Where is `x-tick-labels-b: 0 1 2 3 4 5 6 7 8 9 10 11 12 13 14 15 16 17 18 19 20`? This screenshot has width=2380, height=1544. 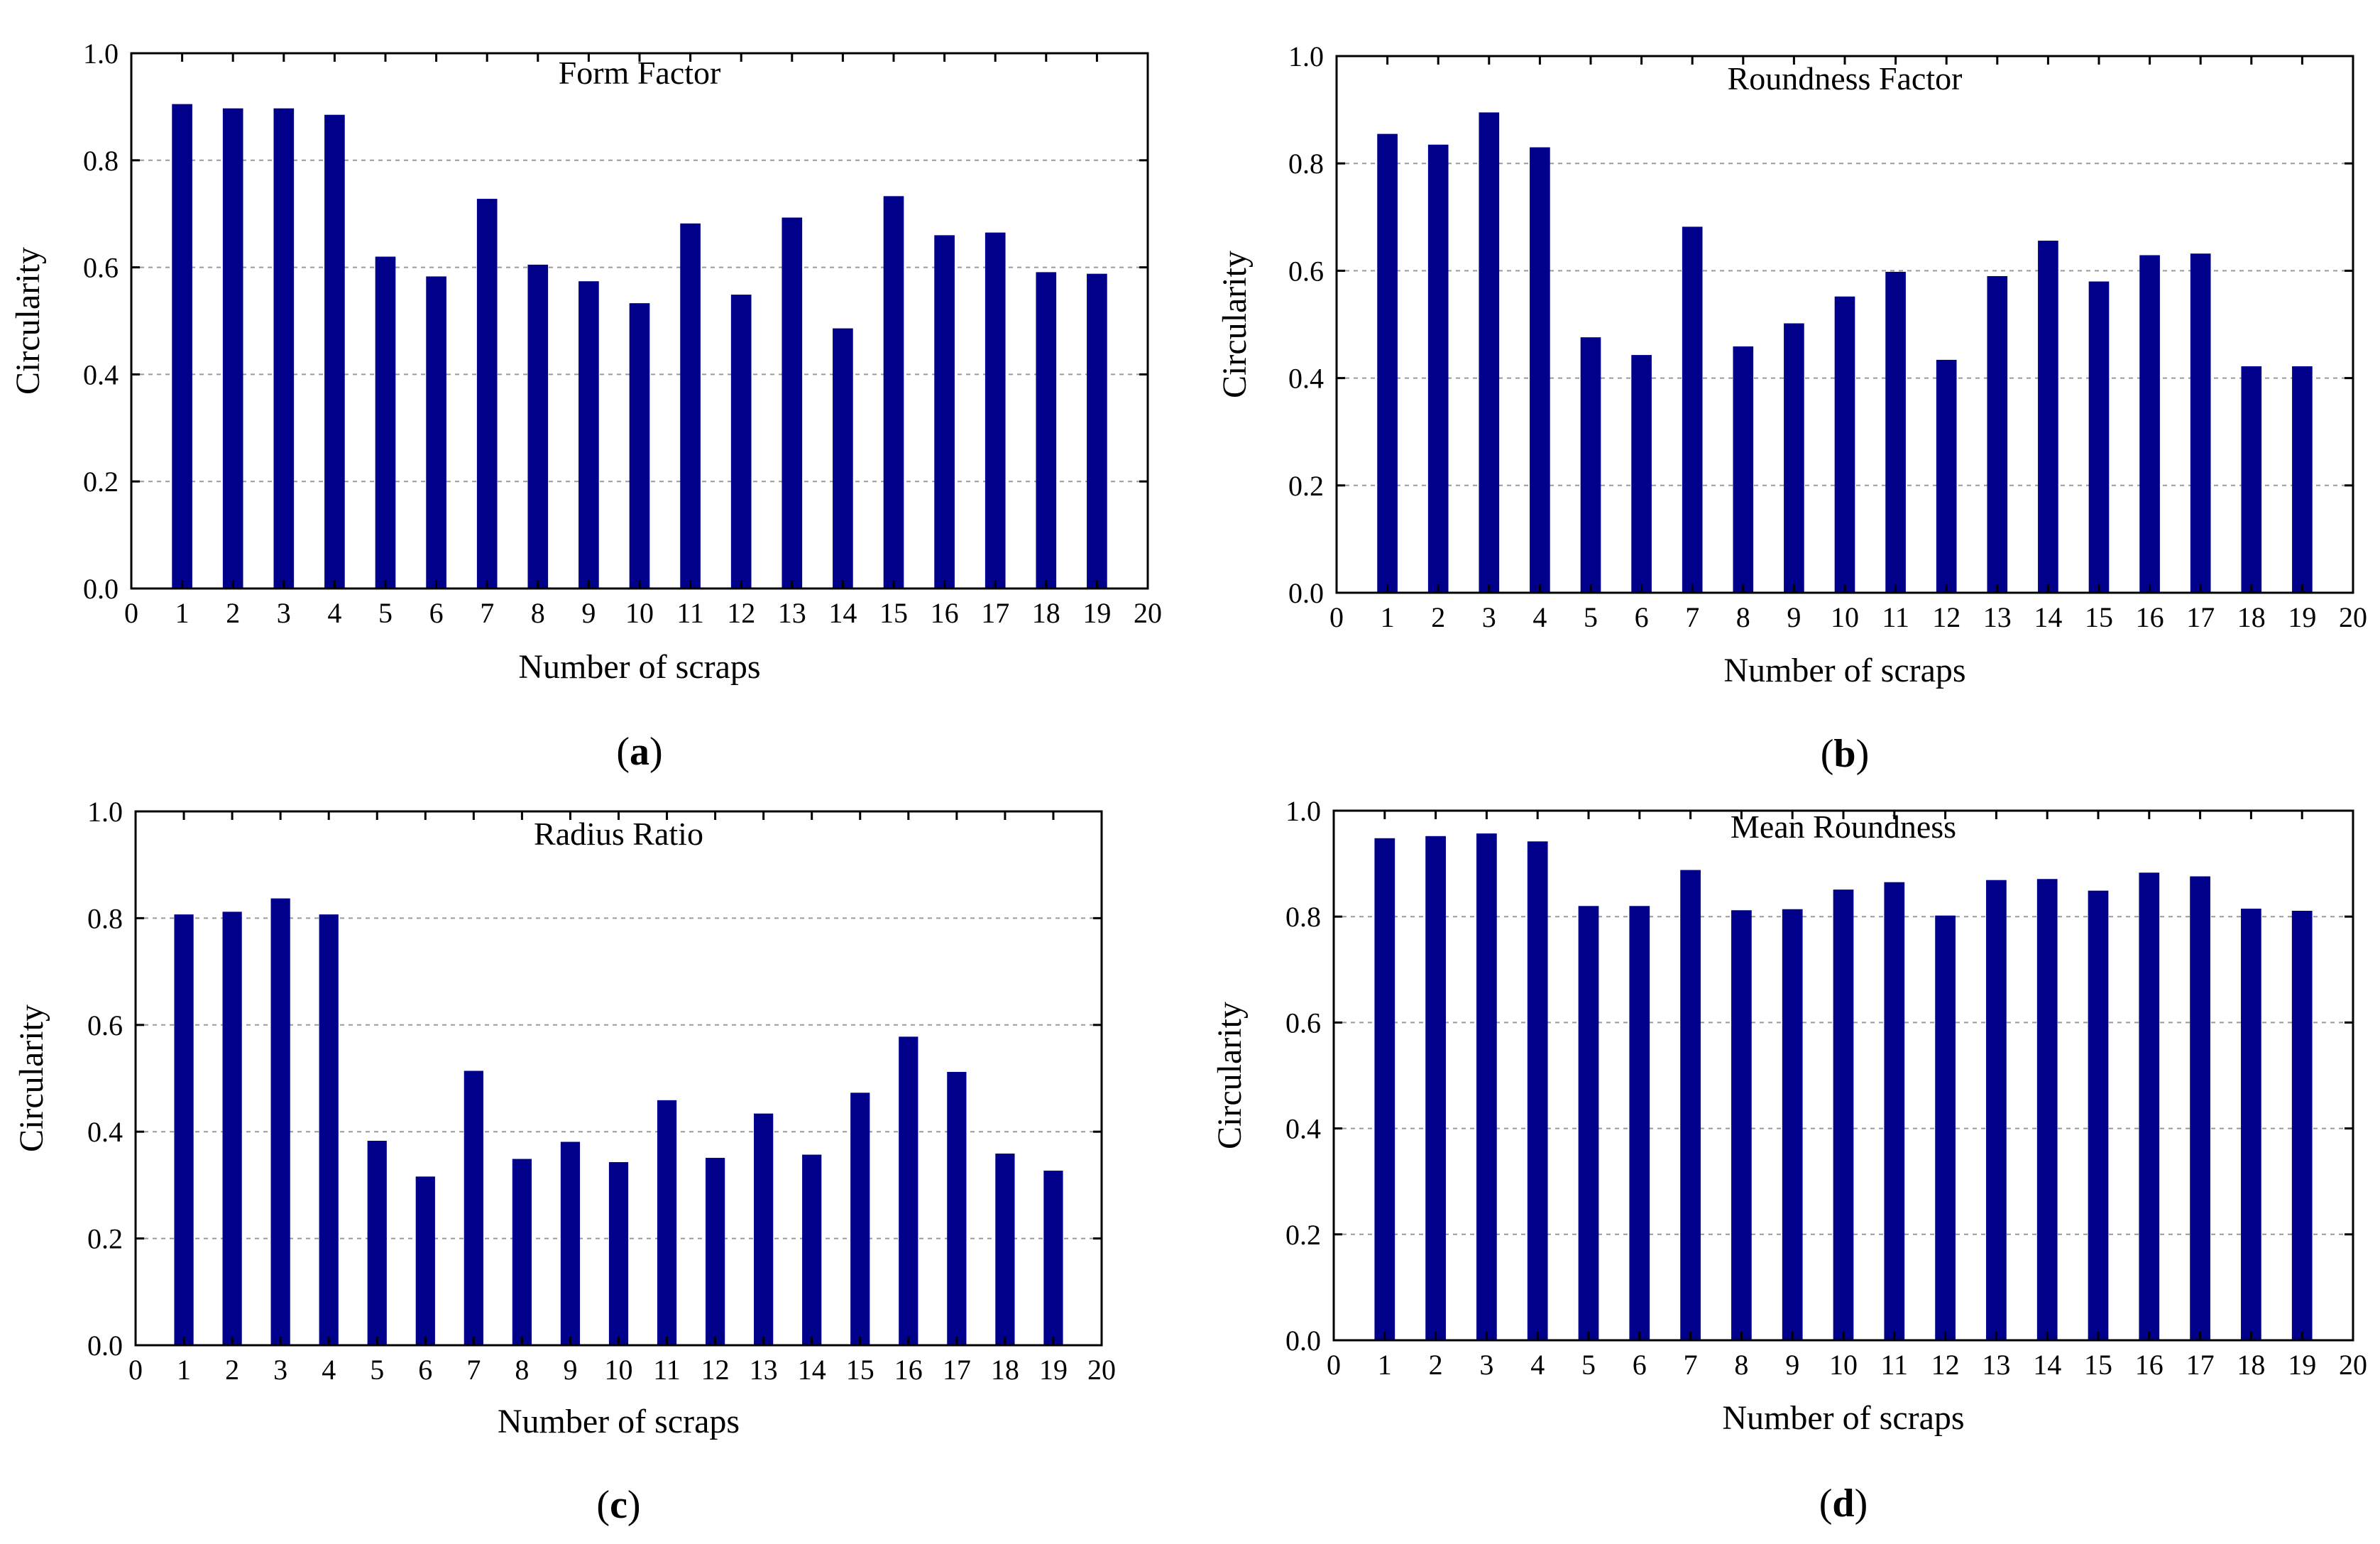 x-tick-labels-b: 0 1 2 3 4 5 6 7 8 9 10 11 12 13 14 15 16 17 18 19 20 is located at coordinates (1848, 617).